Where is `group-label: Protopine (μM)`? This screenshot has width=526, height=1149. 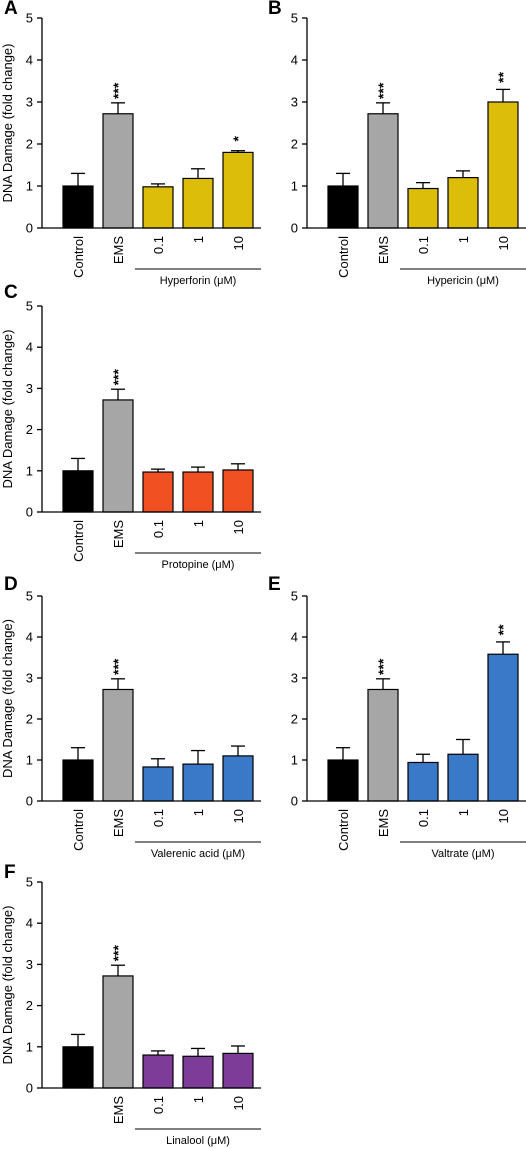
group-label: Protopine (μM) is located at coordinates (198, 565).